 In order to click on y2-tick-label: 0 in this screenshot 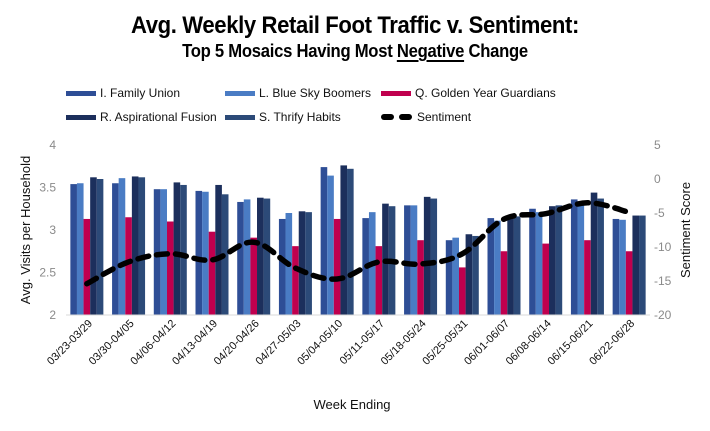, I will do `click(657, 179)`.